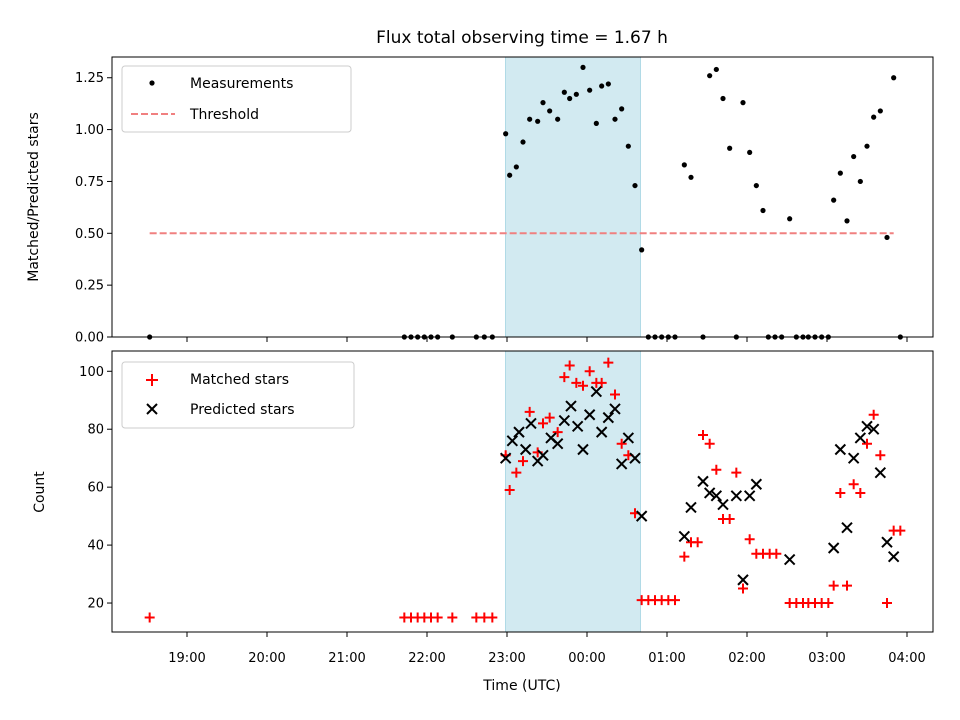  What do you see at coordinates (91, 372) in the screenshot?
I see `y-tick-label: 100` at bounding box center [91, 372].